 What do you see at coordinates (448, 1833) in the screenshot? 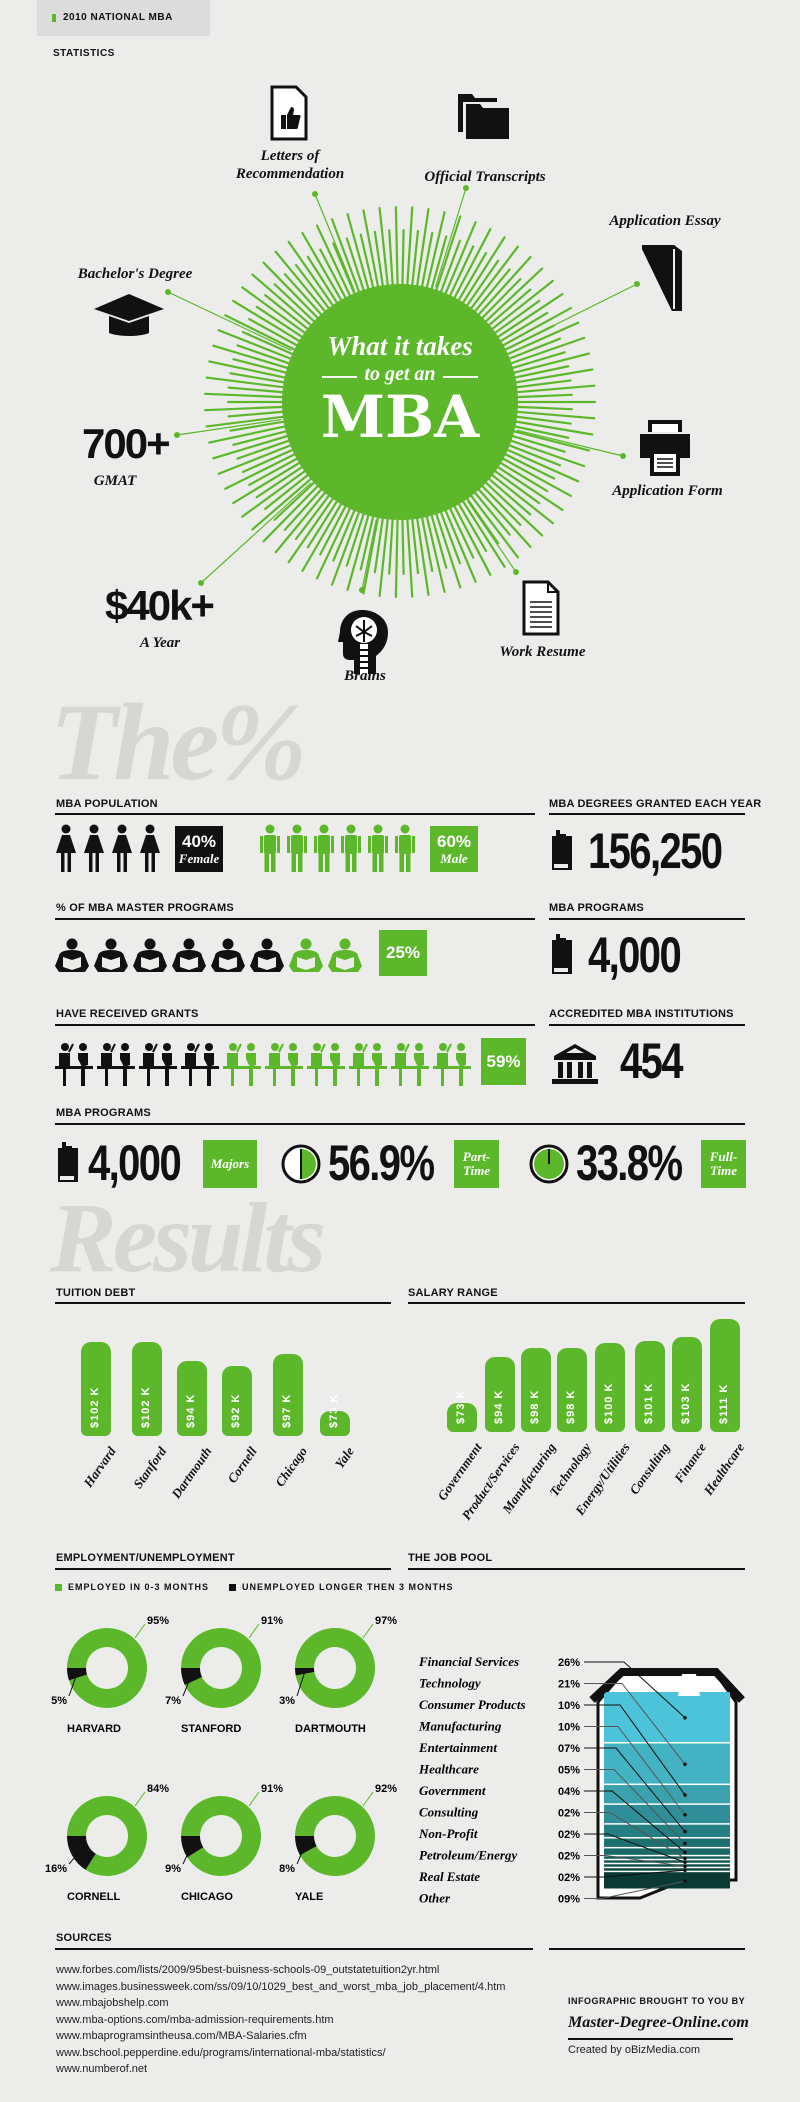
I see `jobpool-label: Non-Profit` at bounding box center [448, 1833].